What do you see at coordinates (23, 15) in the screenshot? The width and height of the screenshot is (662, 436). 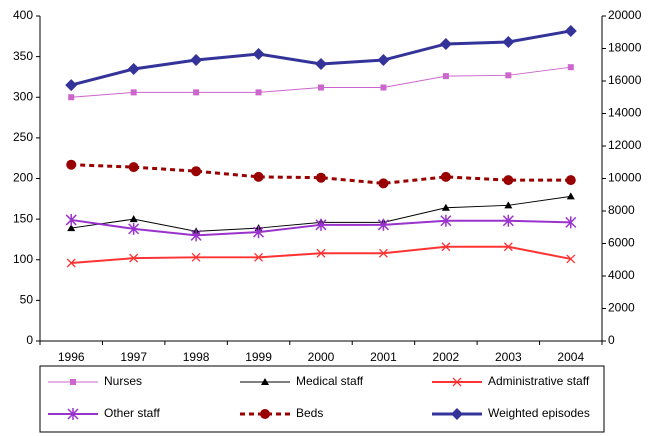 I see `y-tick-label: 400` at bounding box center [23, 15].